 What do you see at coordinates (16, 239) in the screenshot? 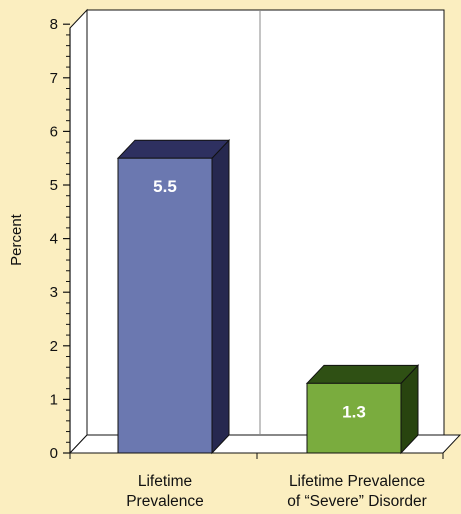
I see `y-axis-title: Percent` at bounding box center [16, 239].